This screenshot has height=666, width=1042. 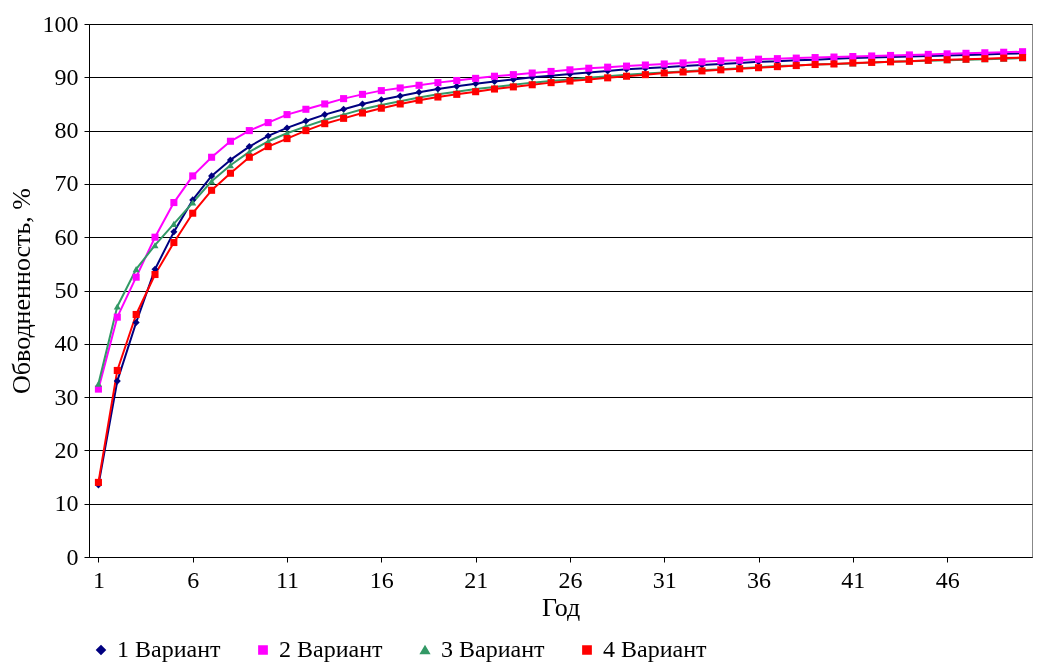 What do you see at coordinates (561, 607) in the screenshot?
I see `x-axis-title: Год` at bounding box center [561, 607].